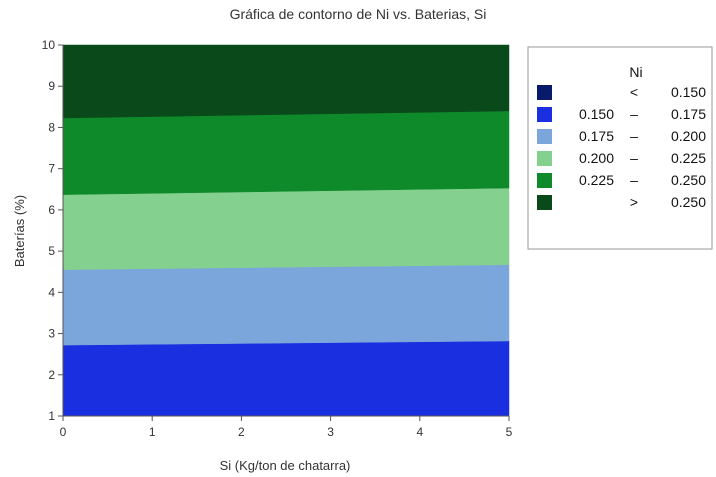 Image resolution: width=716 pixels, height=477 pixels. What do you see at coordinates (285, 465) in the screenshot?
I see `x-axis-label: Si (Kg/ton de chatarra)` at bounding box center [285, 465].